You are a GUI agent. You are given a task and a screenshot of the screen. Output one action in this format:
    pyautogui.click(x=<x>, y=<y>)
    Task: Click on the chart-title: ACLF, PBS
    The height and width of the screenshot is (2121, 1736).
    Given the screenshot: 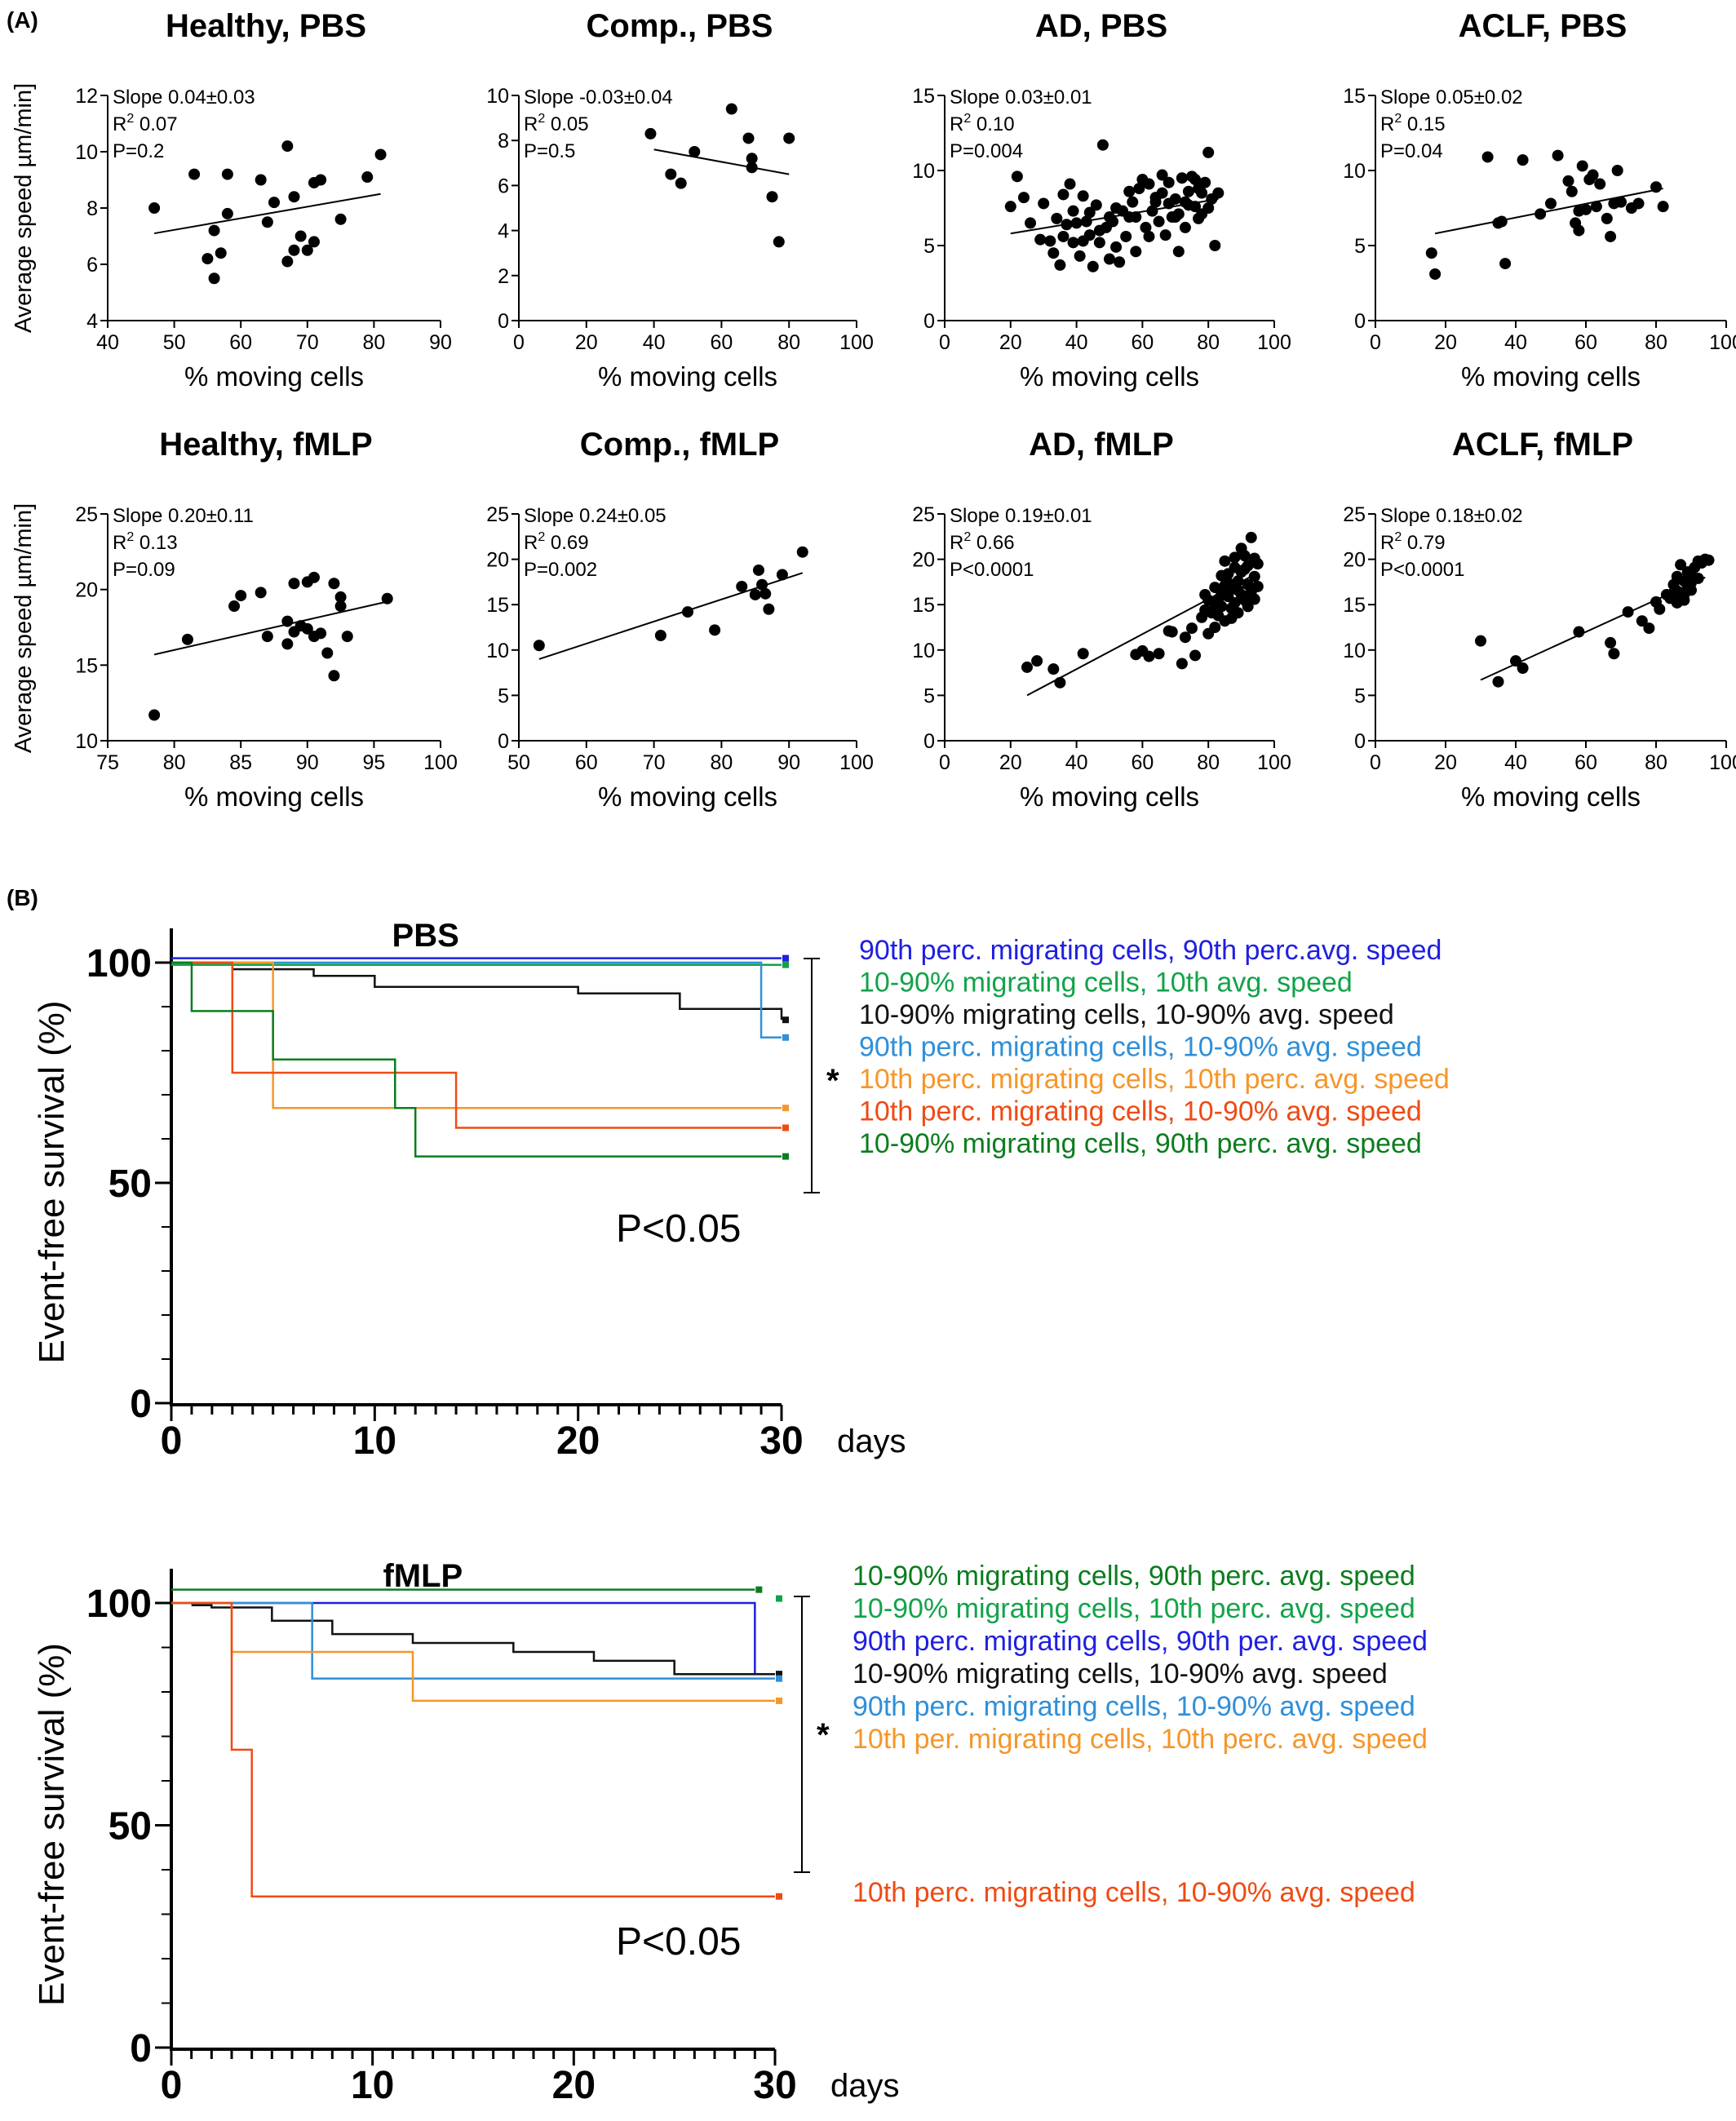 What is the action you would take?
    pyautogui.click(x=1543, y=26)
    